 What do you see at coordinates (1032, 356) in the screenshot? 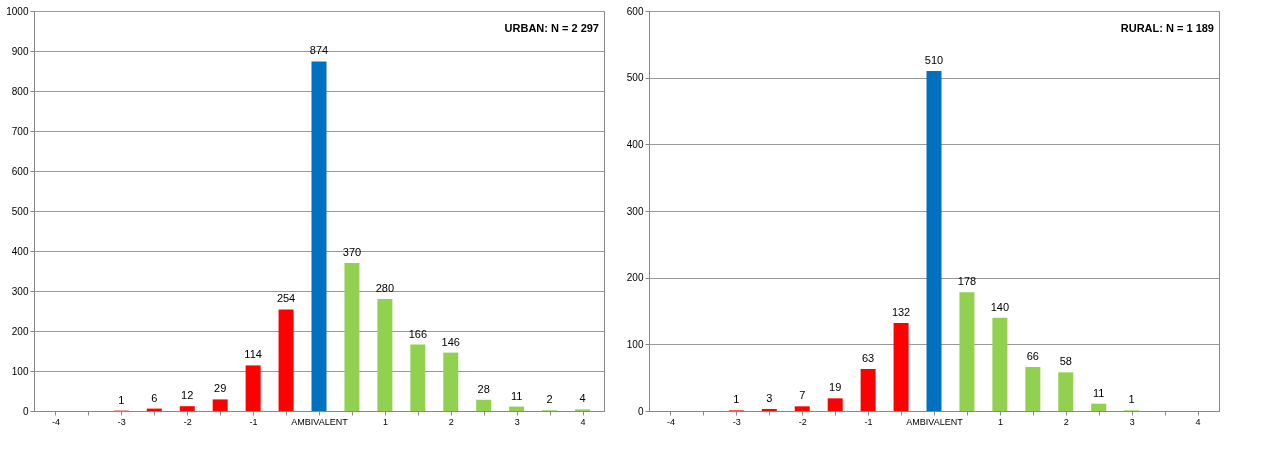
I see `data-label: 66` at bounding box center [1032, 356].